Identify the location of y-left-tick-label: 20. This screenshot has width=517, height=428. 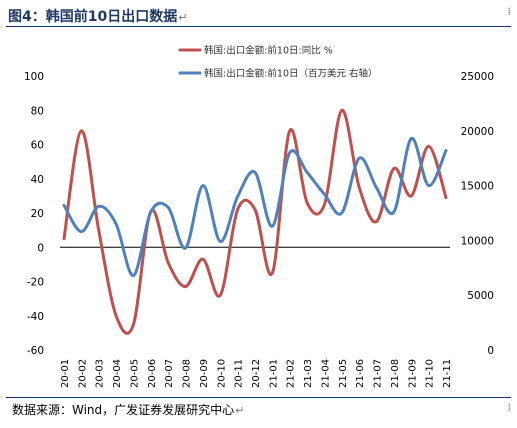
(37, 214).